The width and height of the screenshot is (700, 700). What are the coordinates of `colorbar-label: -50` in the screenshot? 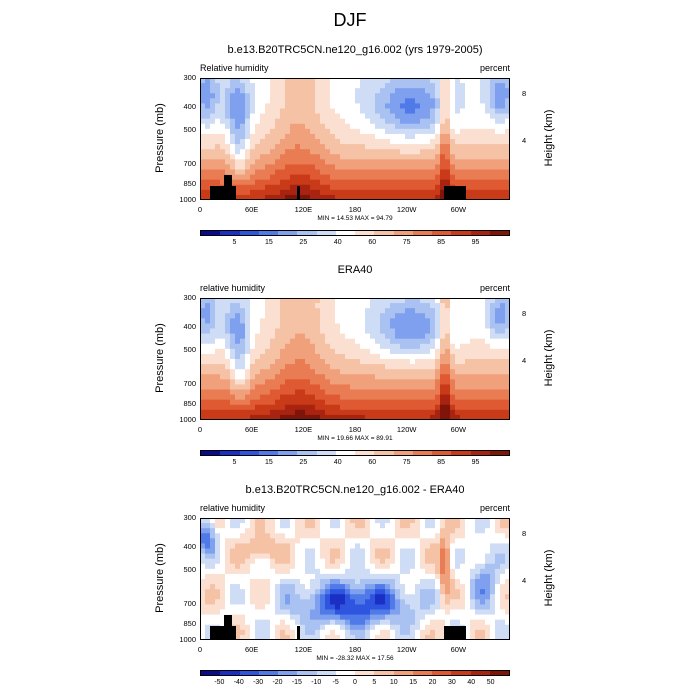 It's located at (219, 682).